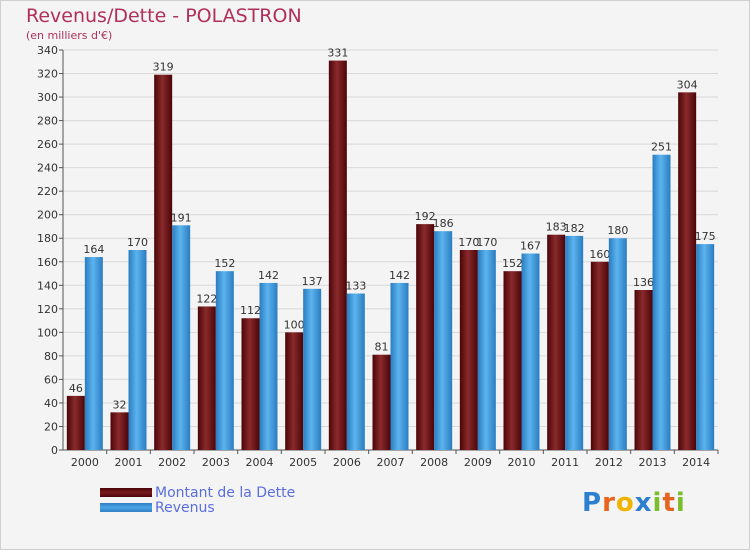 The height and width of the screenshot is (550, 750). I want to click on data-label: 122, so click(206, 298).